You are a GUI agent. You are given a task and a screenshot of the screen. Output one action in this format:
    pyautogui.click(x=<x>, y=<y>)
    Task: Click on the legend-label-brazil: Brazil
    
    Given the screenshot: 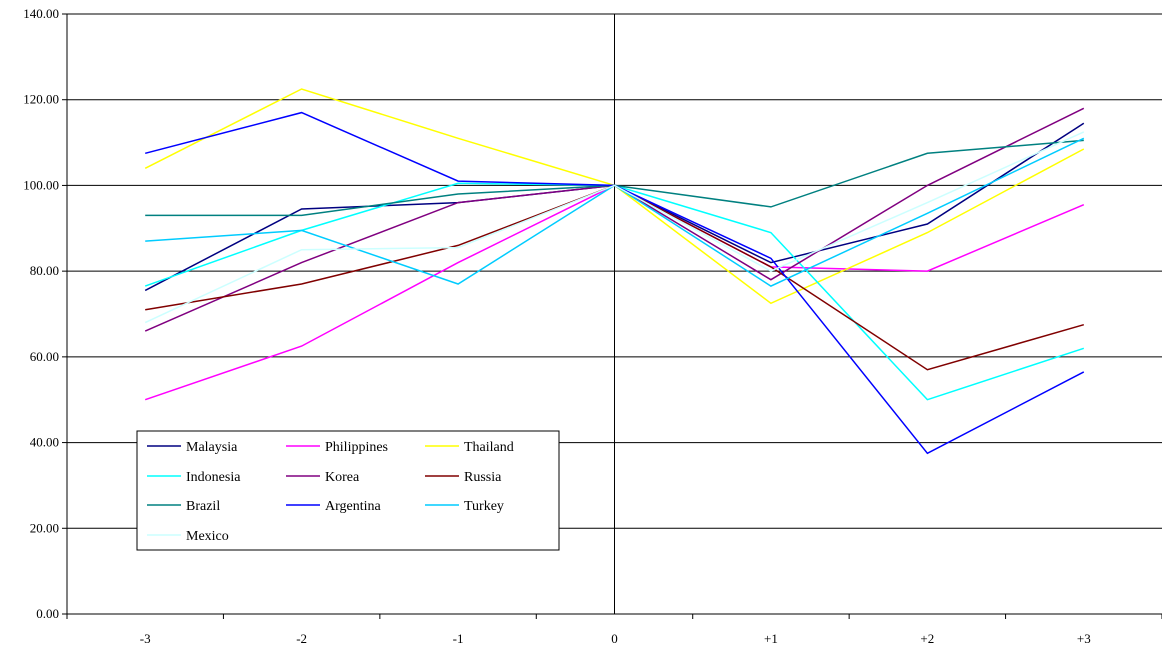 What is the action you would take?
    pyautogui.click(x=203, y=506)
    